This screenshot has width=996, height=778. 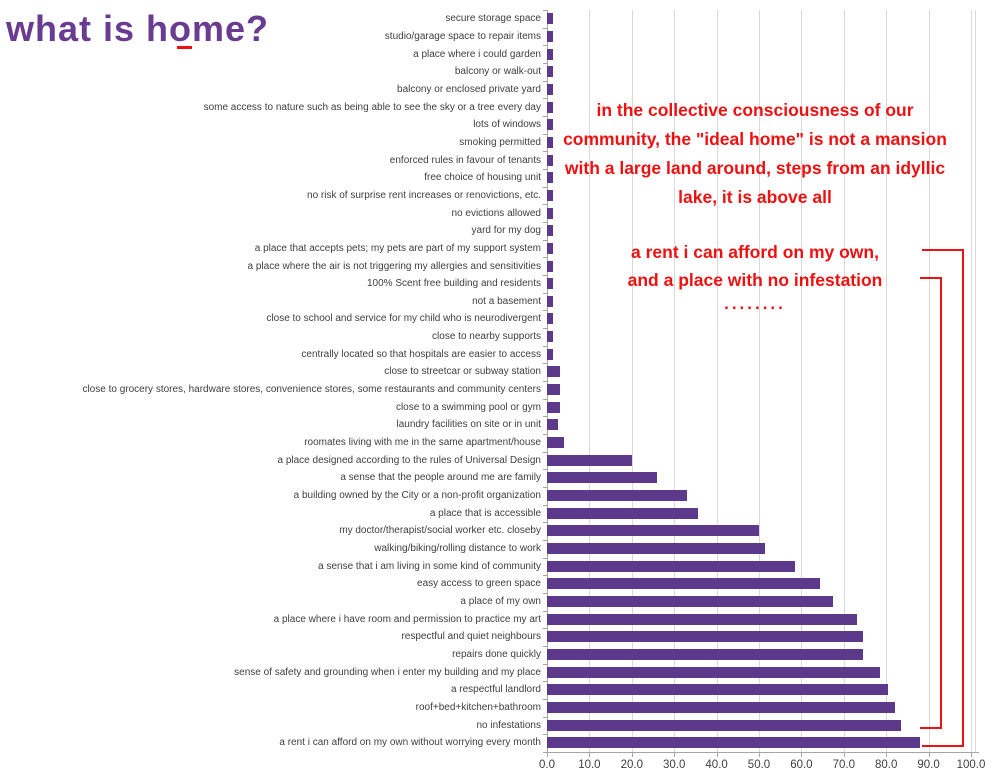 I want to click on x-tick-label: 0.0, so click(x=547, y=765).